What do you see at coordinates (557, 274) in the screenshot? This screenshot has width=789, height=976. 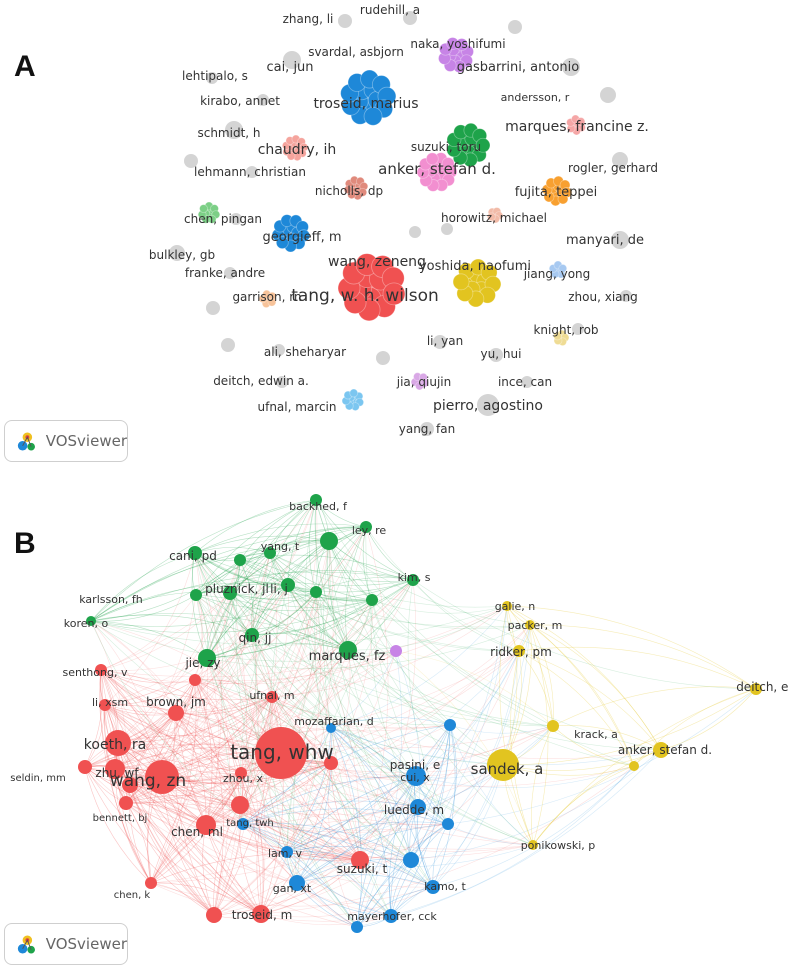 I see `author-label: jiang, yong` at bounding box center [557, 274].